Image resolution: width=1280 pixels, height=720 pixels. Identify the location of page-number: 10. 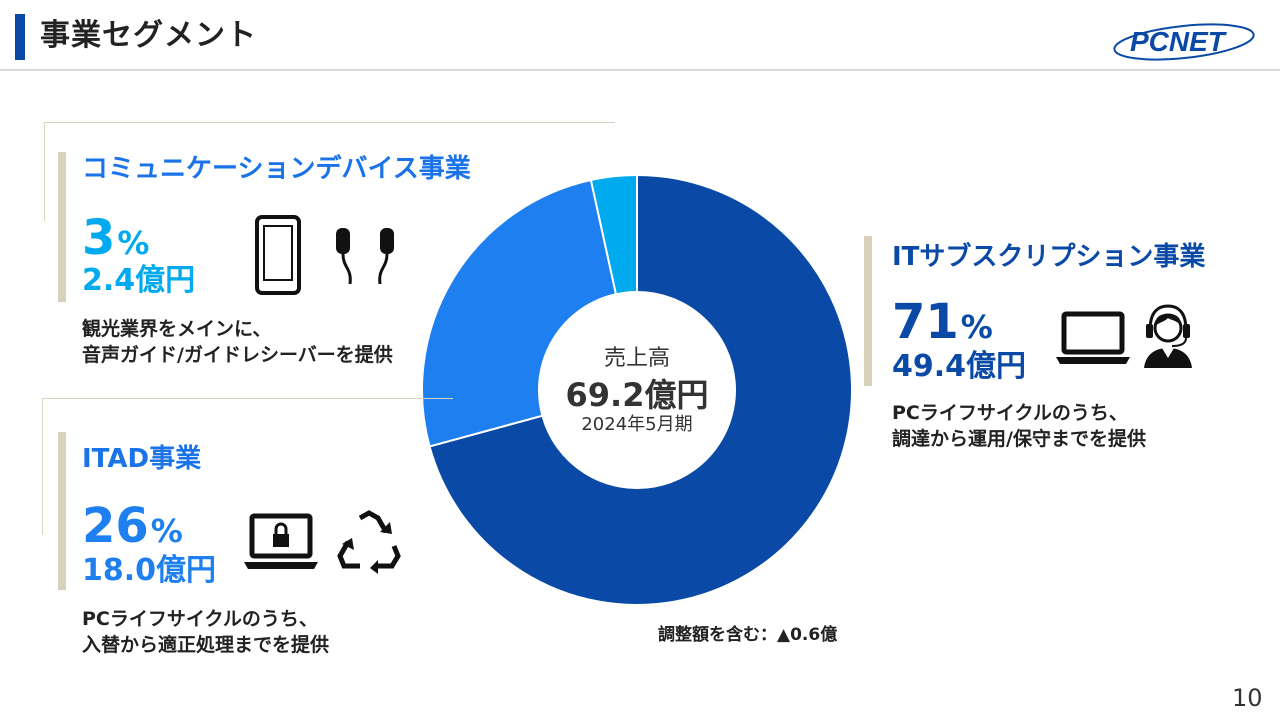
(1247, 698).